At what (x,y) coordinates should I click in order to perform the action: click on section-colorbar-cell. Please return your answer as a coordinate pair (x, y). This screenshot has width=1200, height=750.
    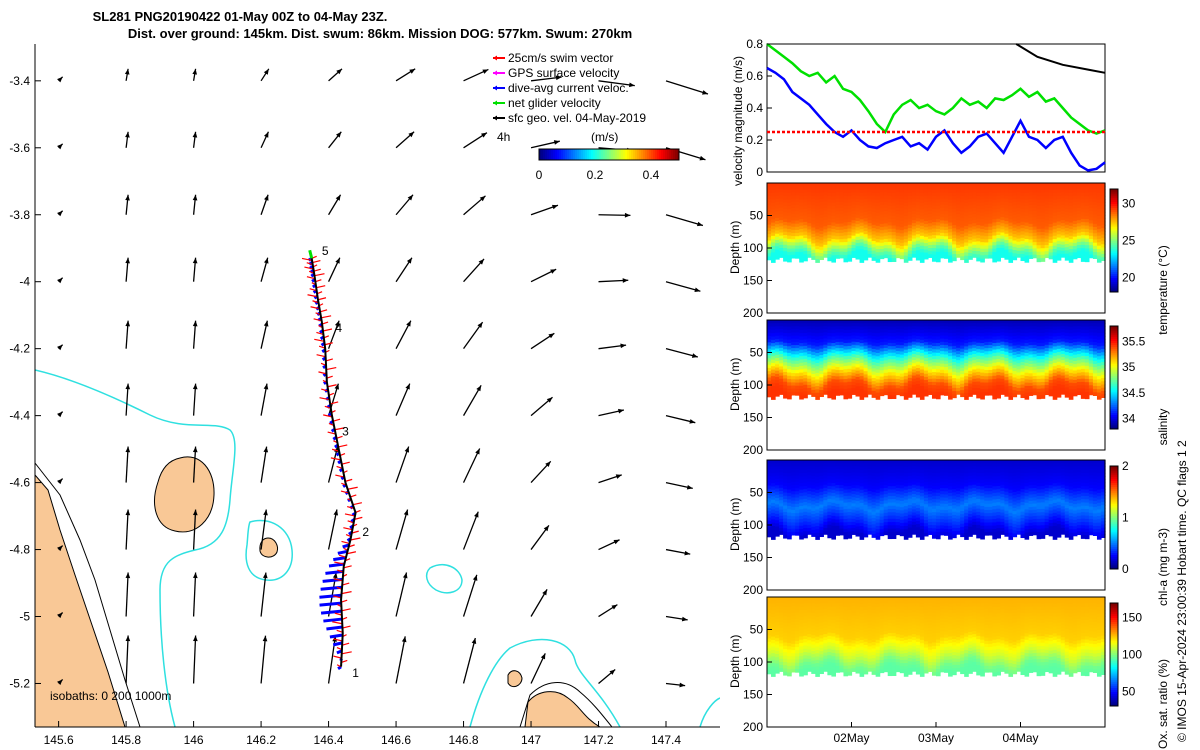
    Looking at the image, I should click on (1114, 231).